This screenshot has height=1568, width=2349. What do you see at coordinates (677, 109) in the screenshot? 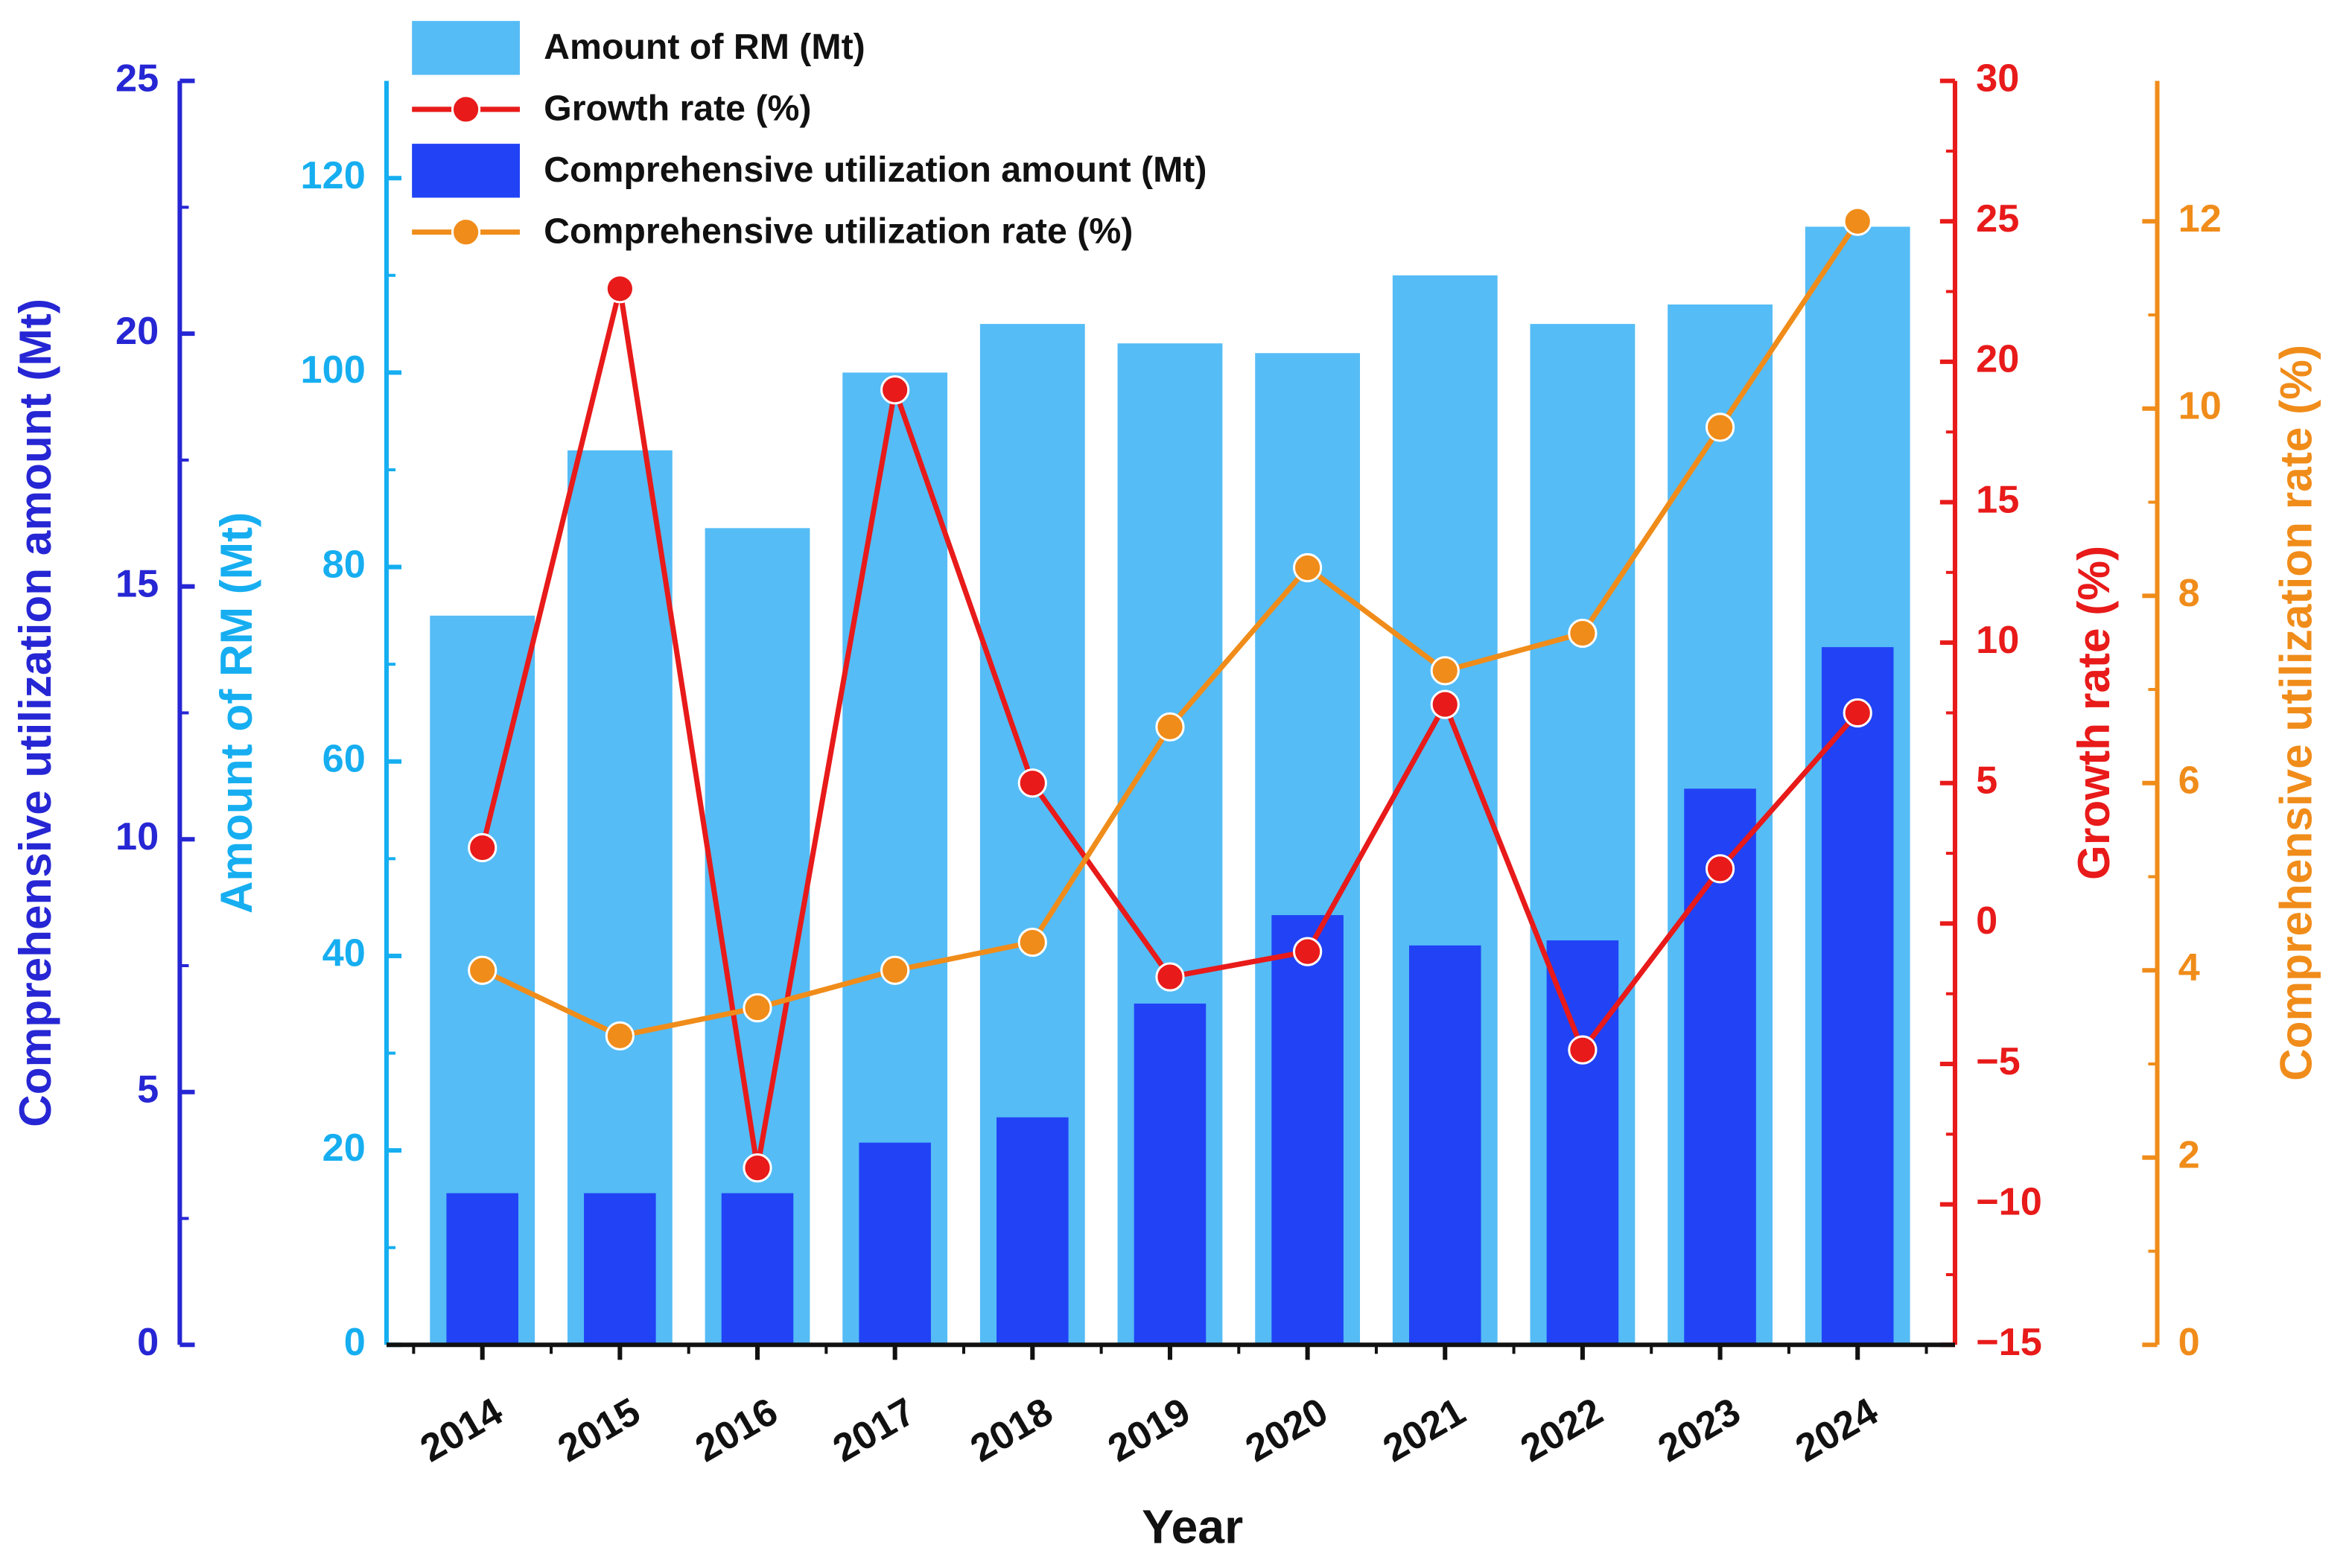
I see `legend-label: Growth rate (%)` at bounding box center [677, 109].